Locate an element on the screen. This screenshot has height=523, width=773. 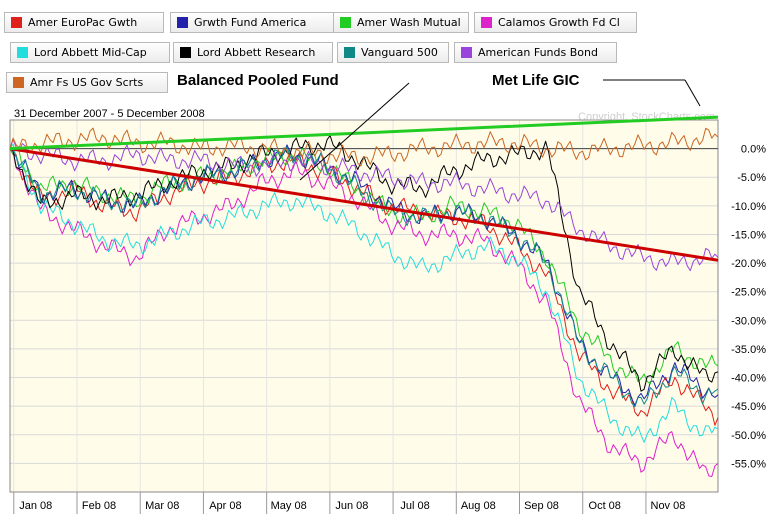
x-tick-label: May 08 is located at coordinates (289, 506).